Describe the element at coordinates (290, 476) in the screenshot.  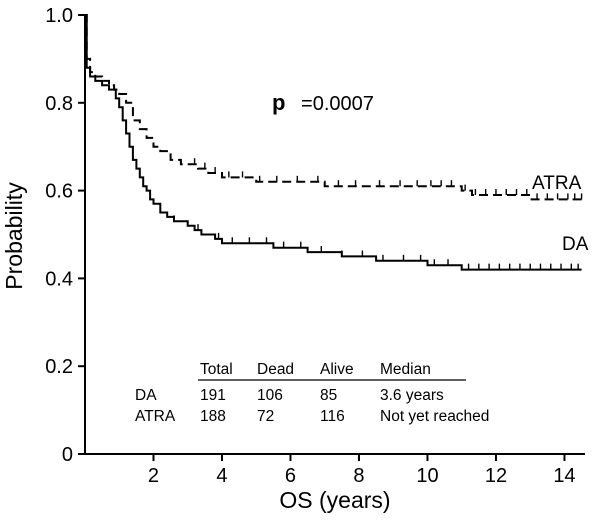
I see `x-tick-label: 6` at that location.